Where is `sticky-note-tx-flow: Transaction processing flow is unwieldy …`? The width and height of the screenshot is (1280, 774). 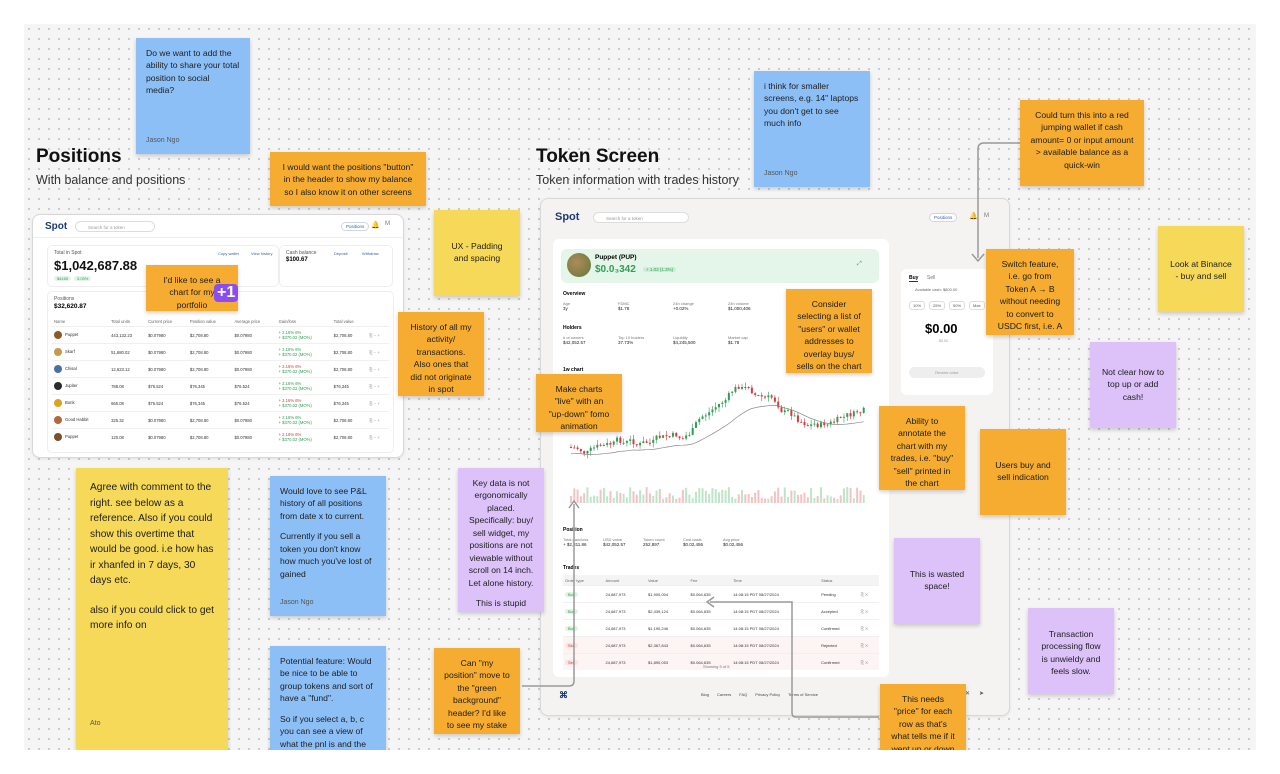
sticky-note-tx-flow: Transaction processing flow is unwieldy … is located at coordinates (1071, 651).